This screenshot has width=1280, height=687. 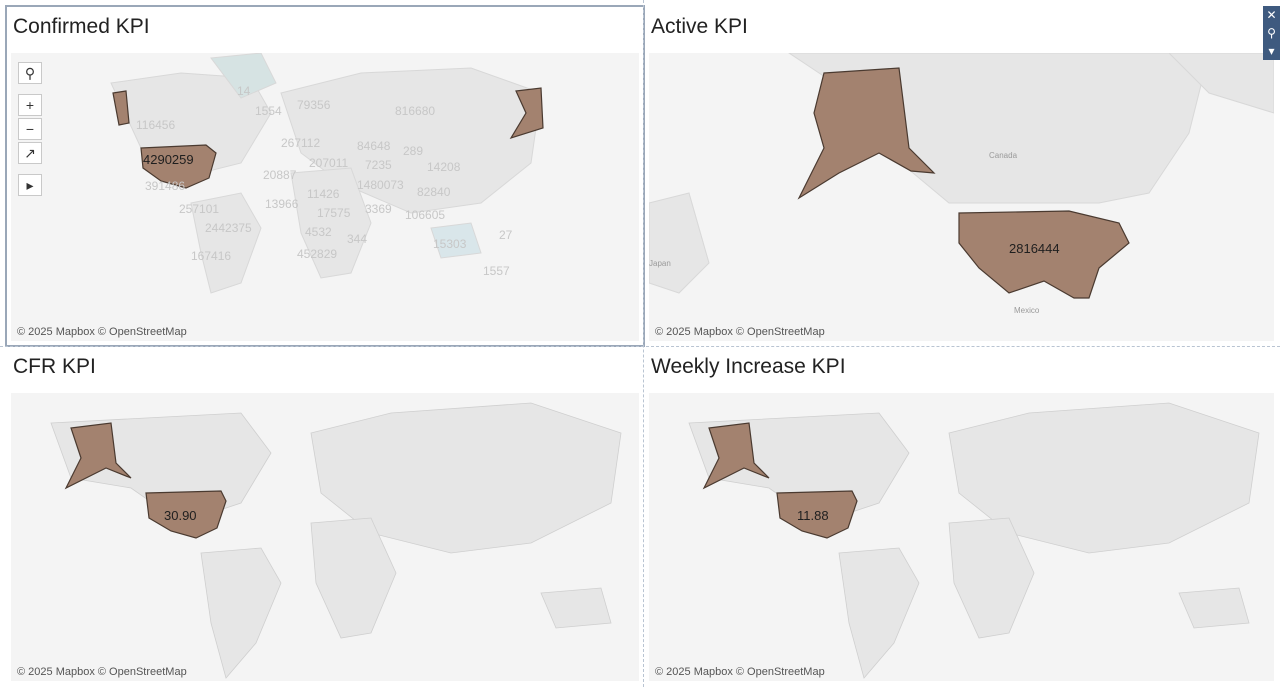 I want to click on us-value-label: 4290259, so click(x=168, y=159).